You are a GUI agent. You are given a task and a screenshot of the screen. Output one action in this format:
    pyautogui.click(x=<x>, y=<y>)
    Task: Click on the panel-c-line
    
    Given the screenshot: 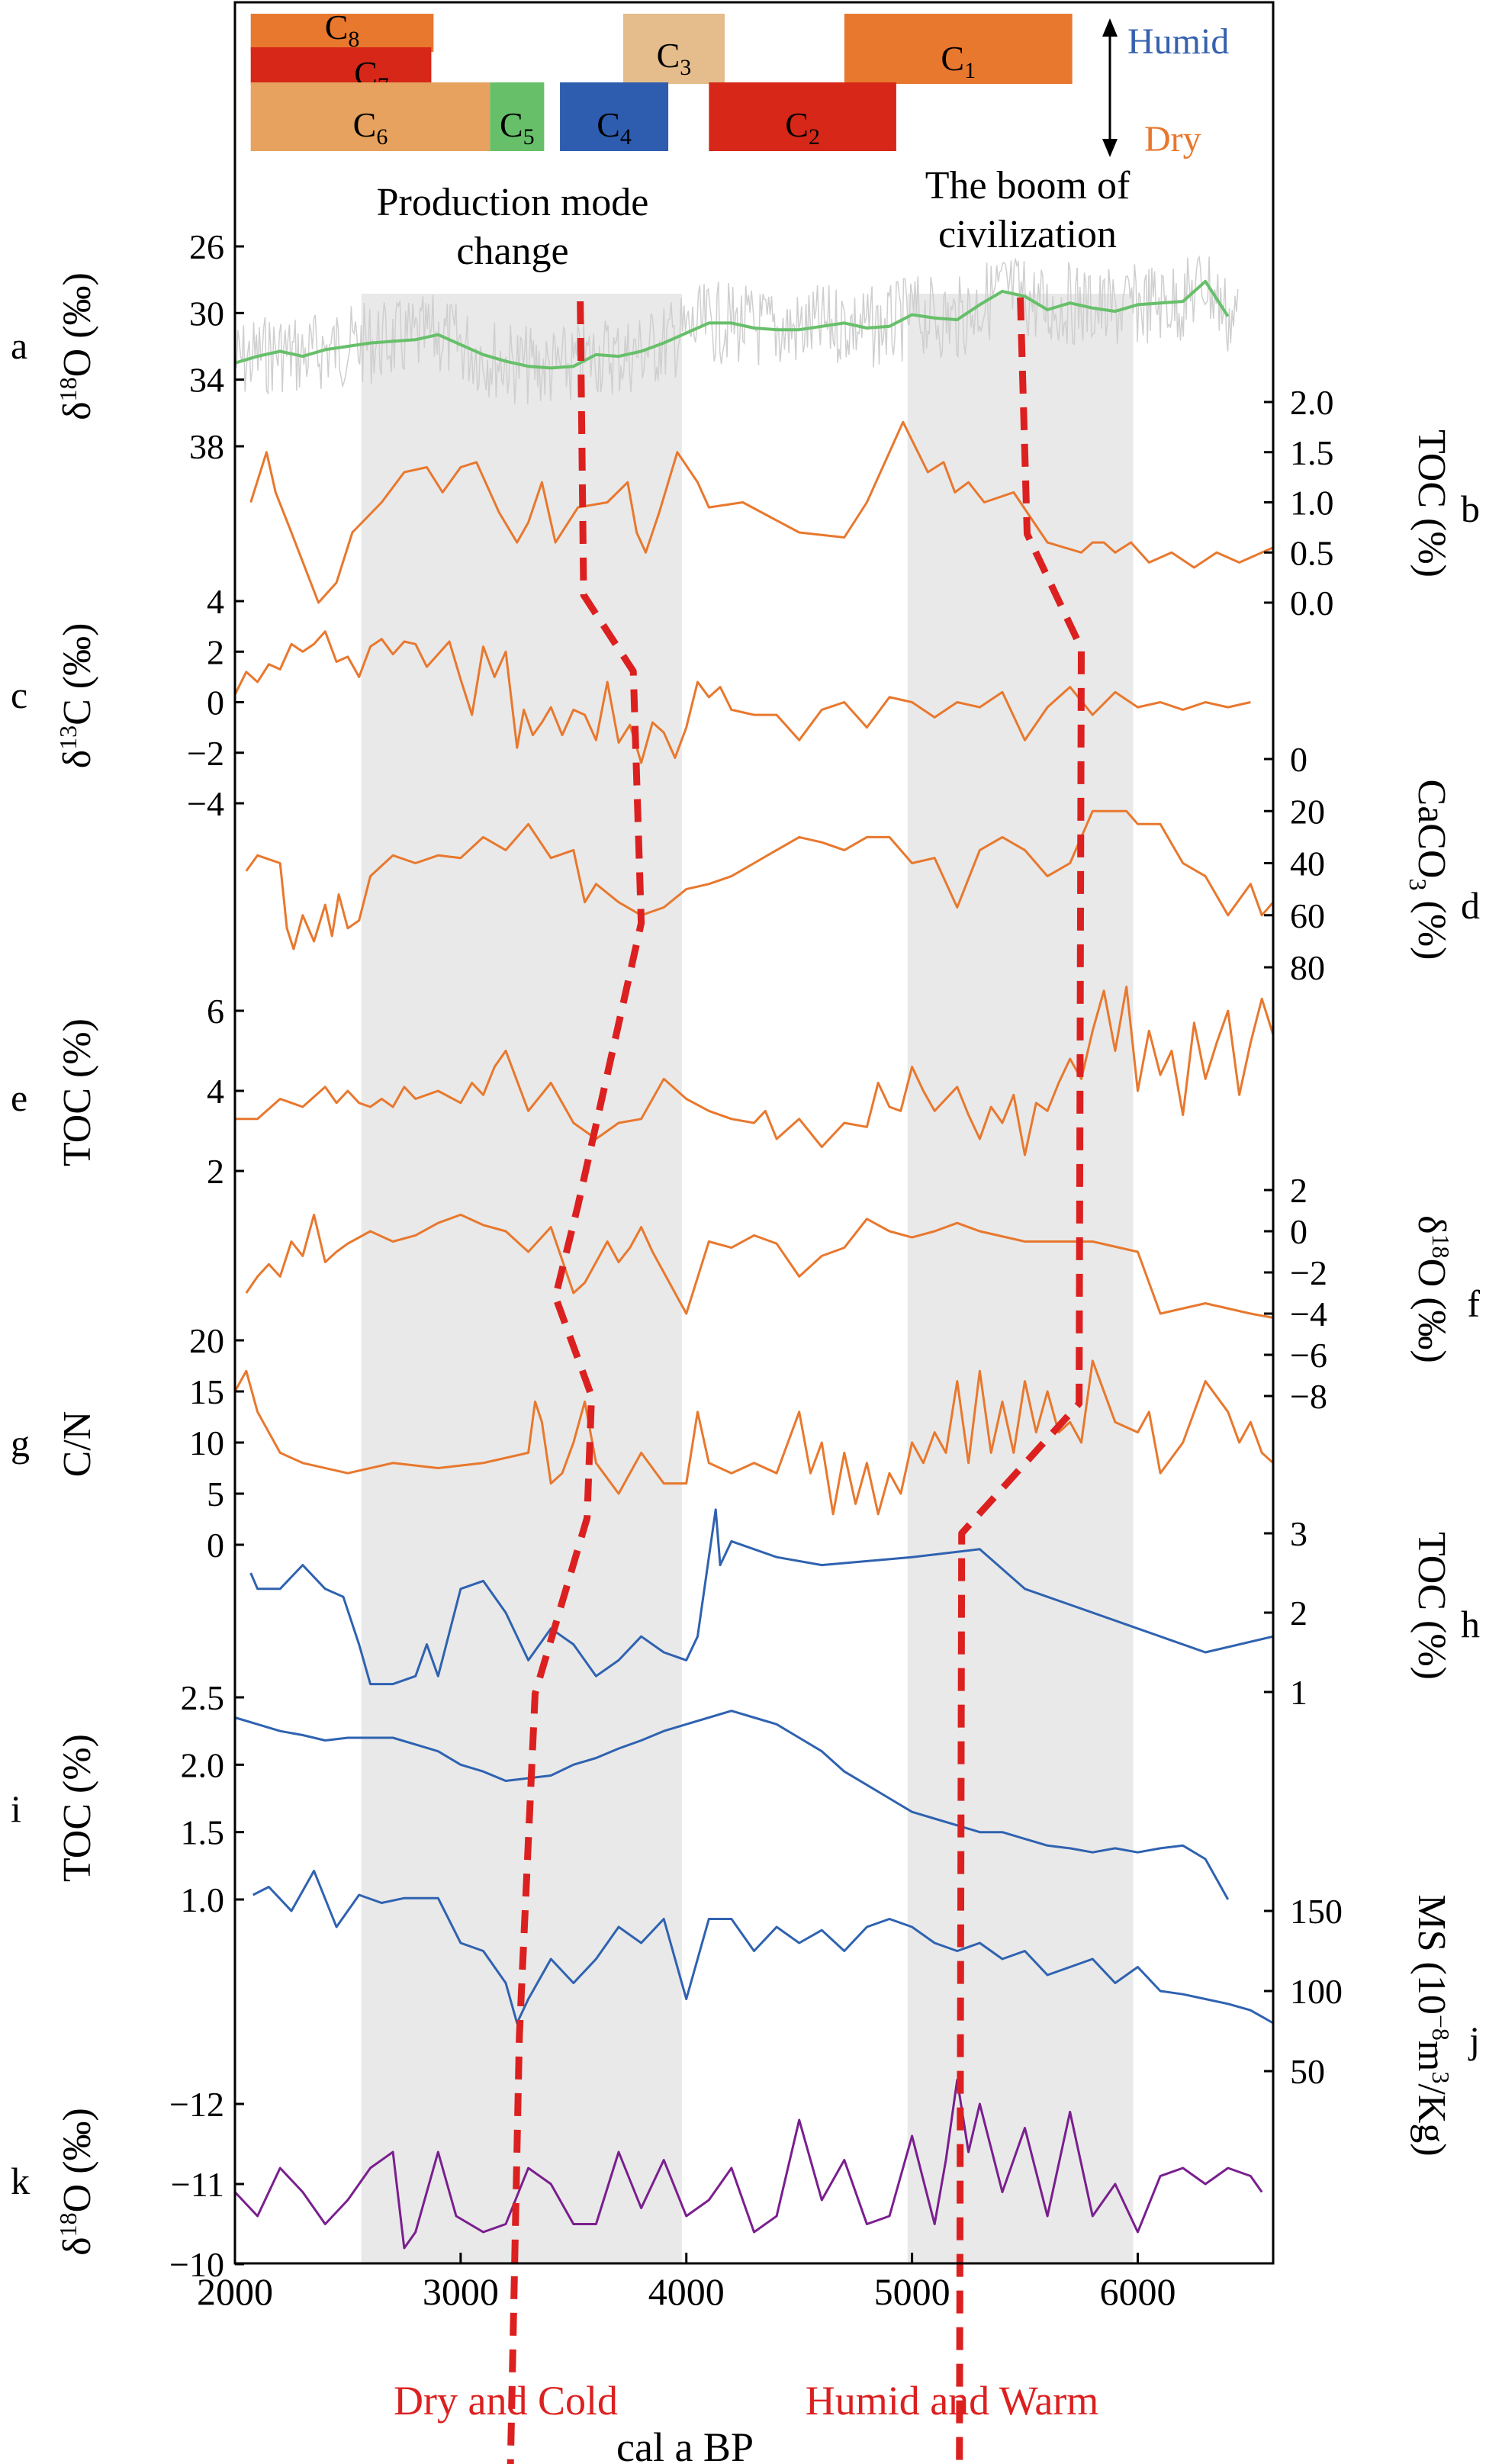 What is the action you would take?
    pyautogui.click(x=742, y=697)
    